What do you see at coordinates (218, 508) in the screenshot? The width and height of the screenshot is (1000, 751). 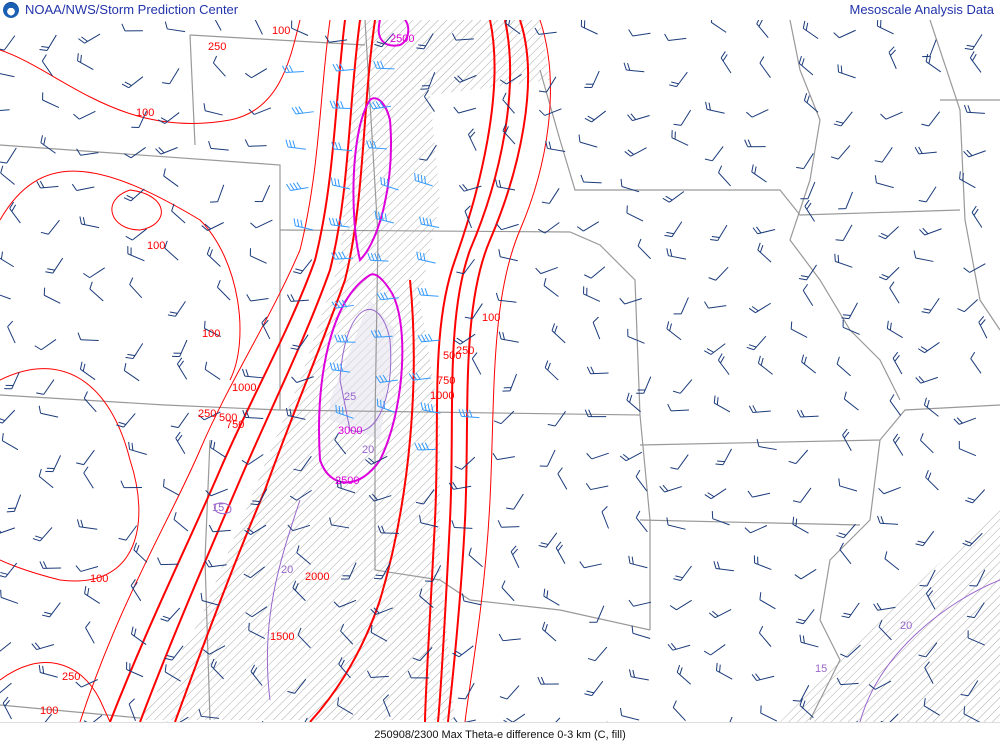 I see `contour-label: 15` at bounding box center [218, 508].